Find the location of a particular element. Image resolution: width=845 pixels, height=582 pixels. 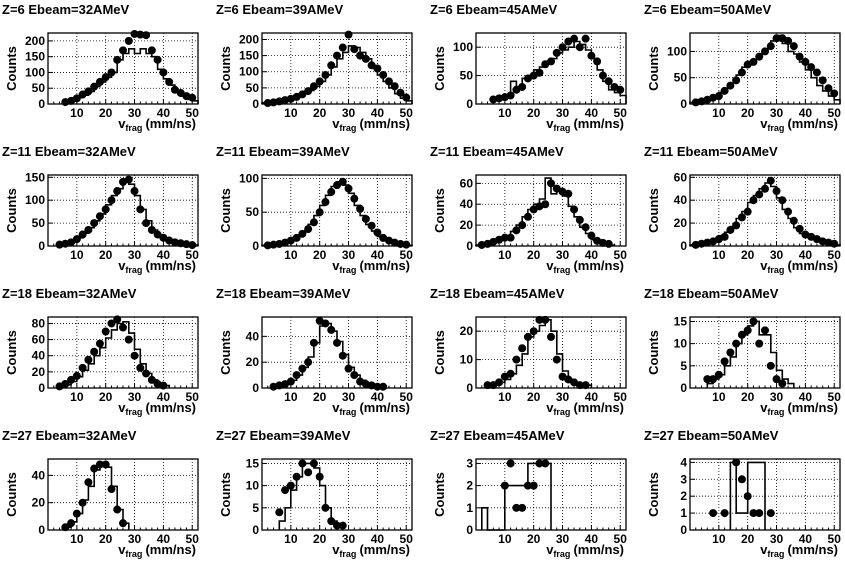

y-tick-label: 200 is located at coordinates (249, 39).